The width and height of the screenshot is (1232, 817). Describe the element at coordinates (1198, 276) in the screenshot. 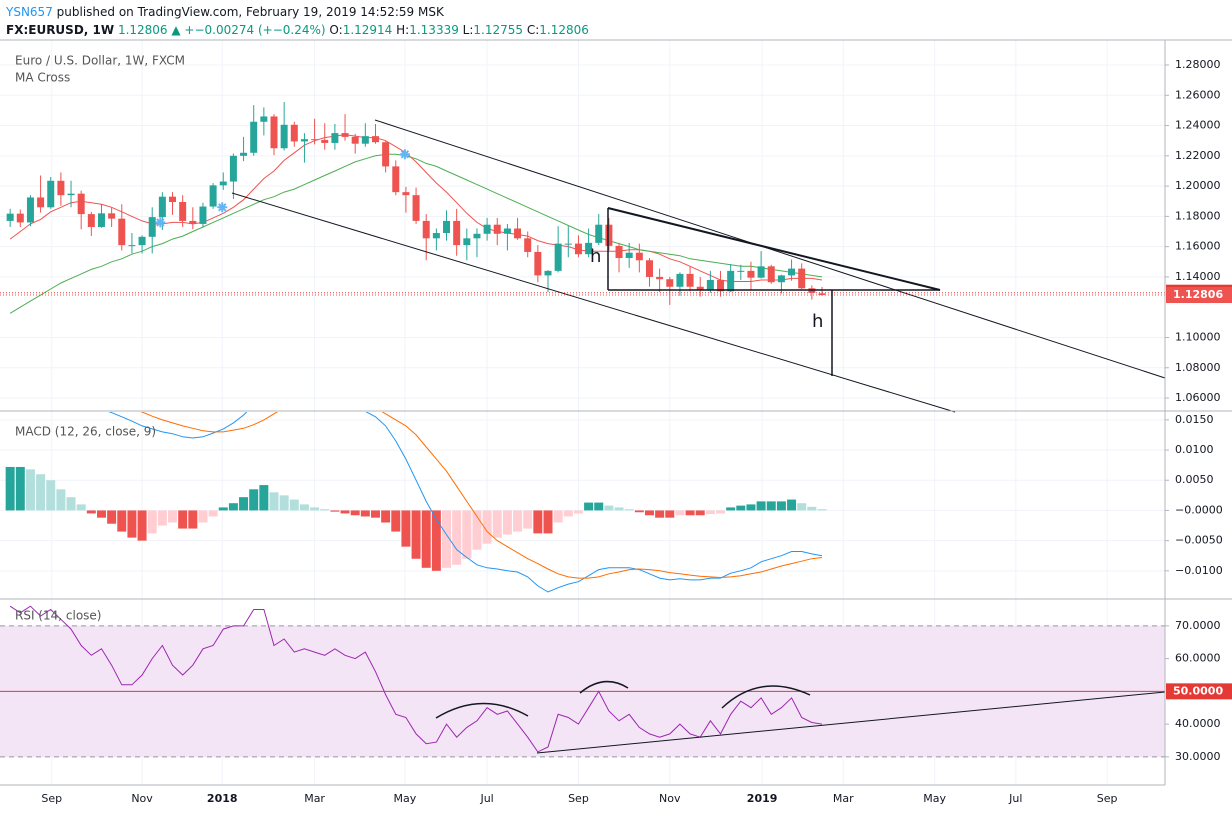

I see `y-tick-label: 1.14000` at that location.